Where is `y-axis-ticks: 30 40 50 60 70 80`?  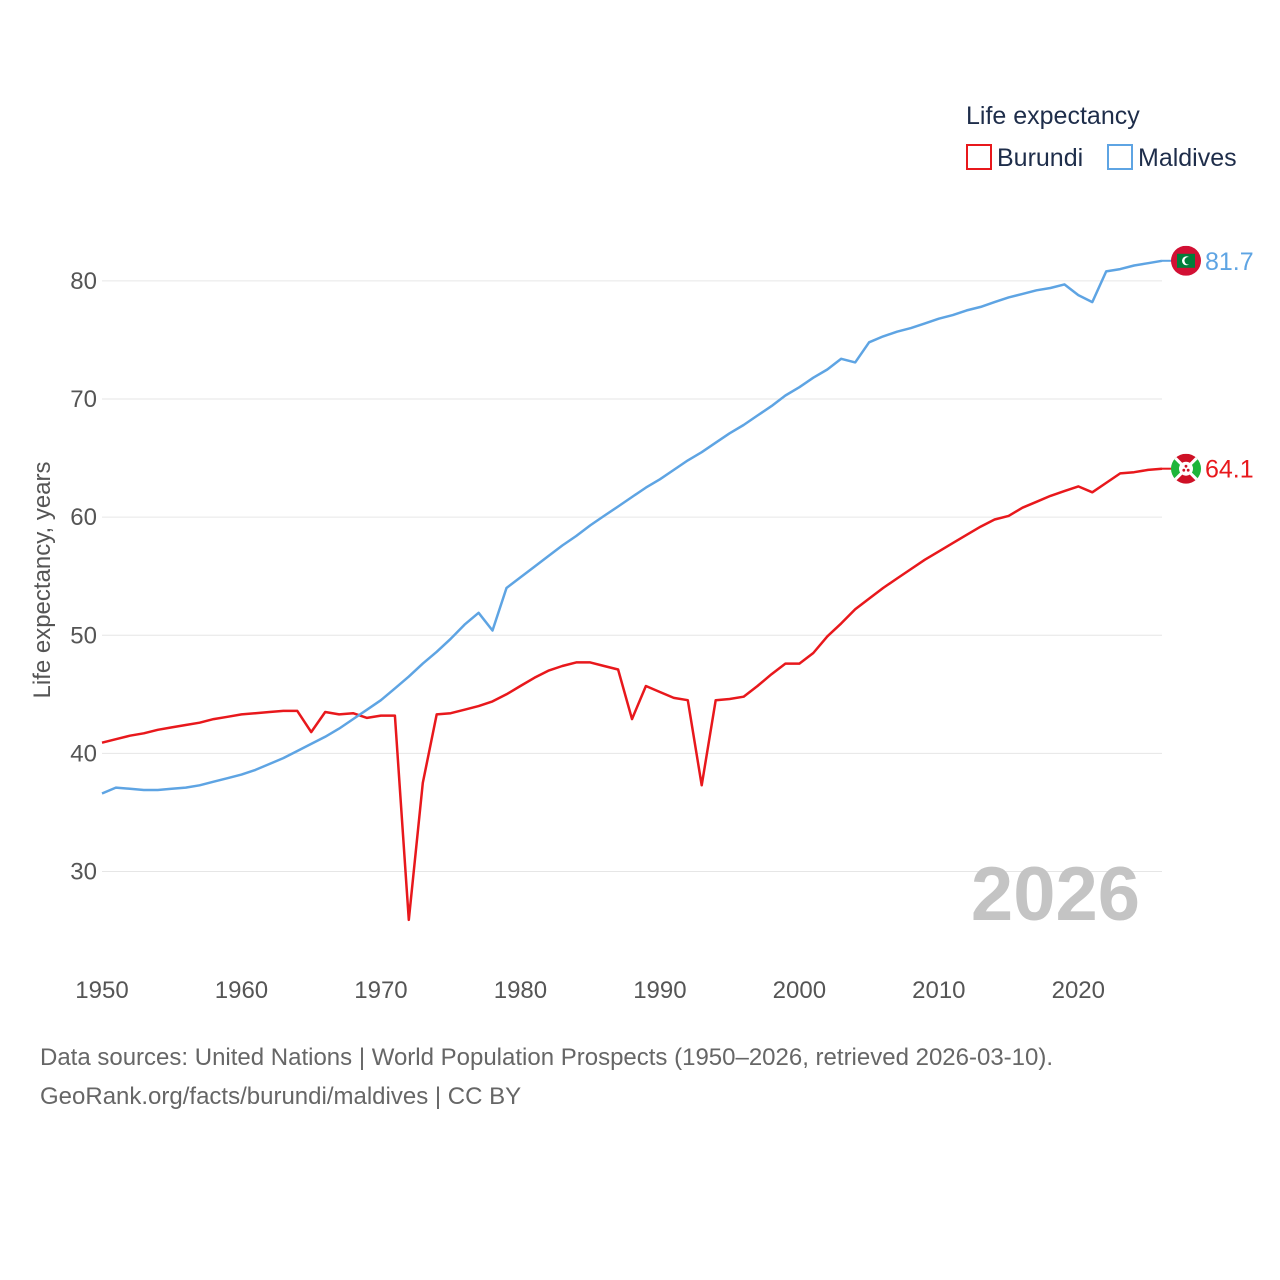
y-axis-ticks: 30 40 50 60 70 80 is located at coordinates (83, 577).